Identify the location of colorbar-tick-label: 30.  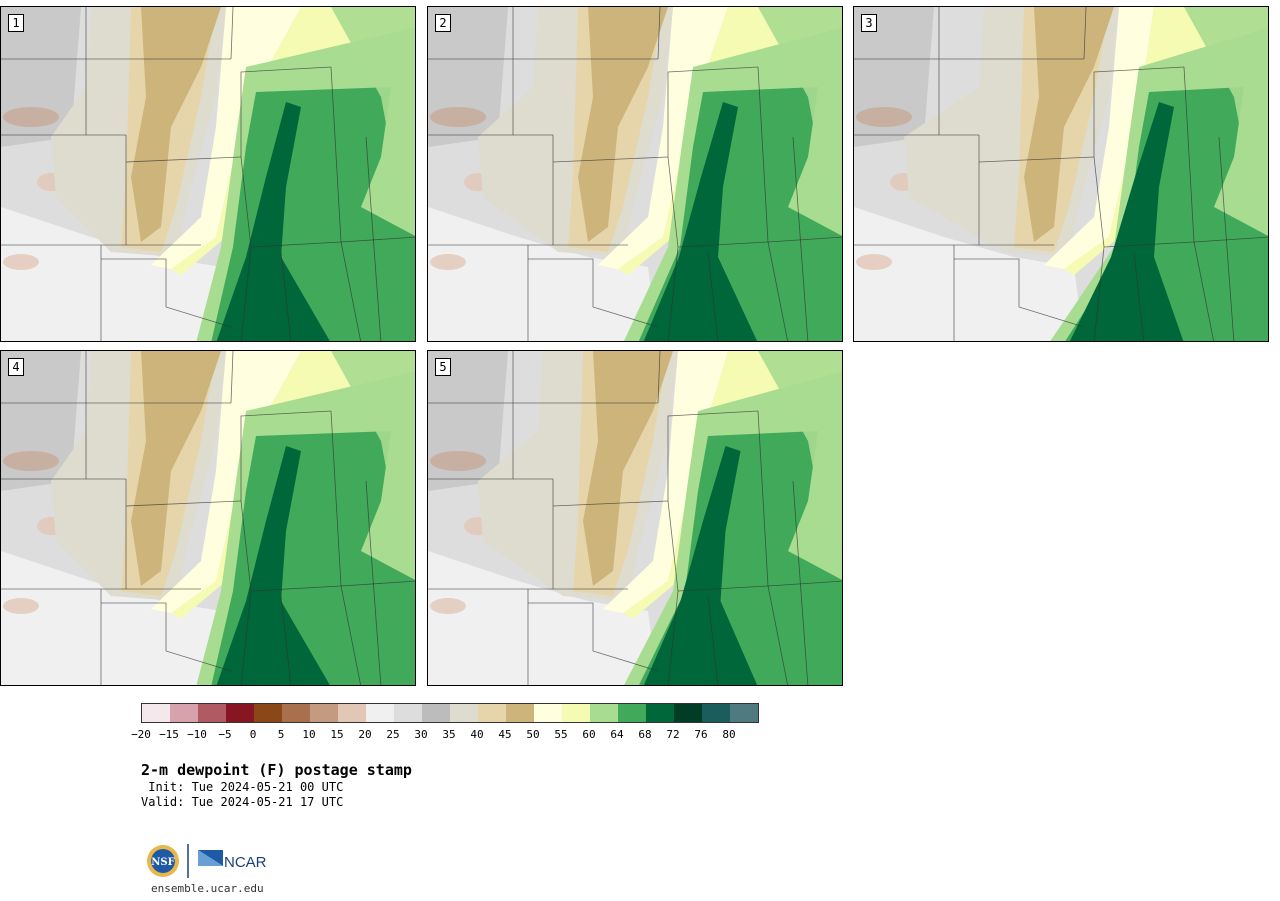
(421, 734).